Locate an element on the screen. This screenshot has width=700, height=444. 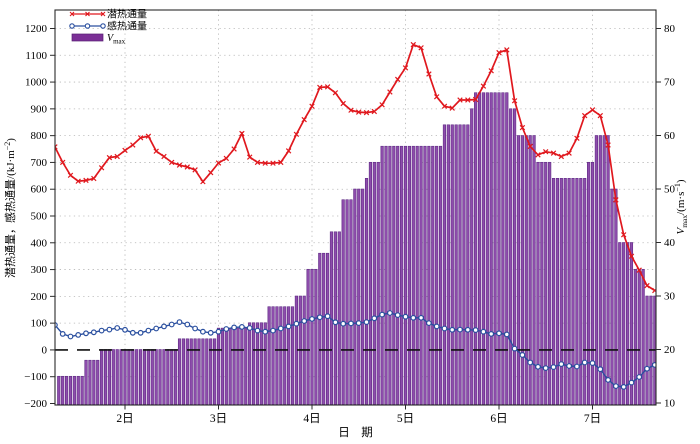
x-axis-title: 日 期 is located at coordinates (355, 432).